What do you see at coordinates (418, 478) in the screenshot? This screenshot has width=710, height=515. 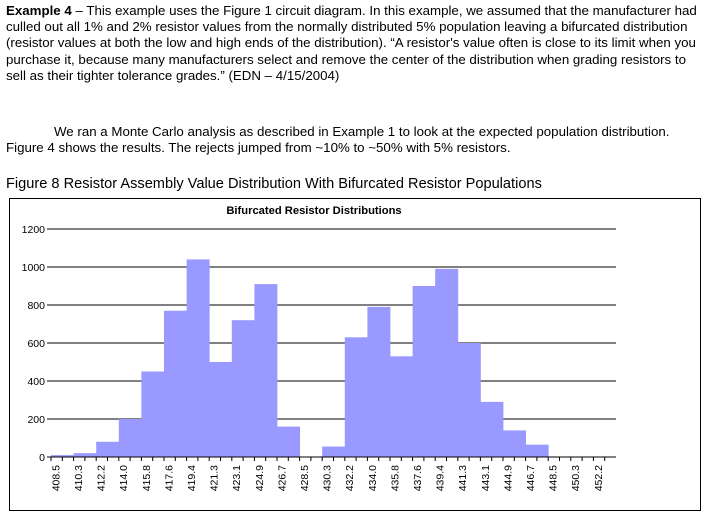 I see `x-tick-label: 437.6` at bounding box center [418, 478].